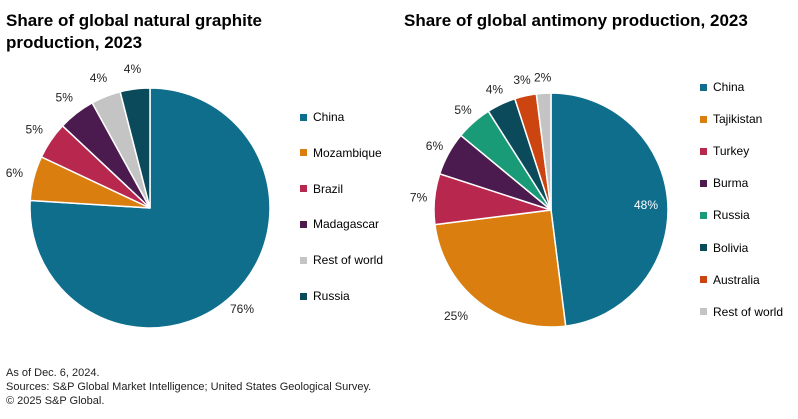  I want to click on graphite-legend-item-china: China, so click(322, 117).